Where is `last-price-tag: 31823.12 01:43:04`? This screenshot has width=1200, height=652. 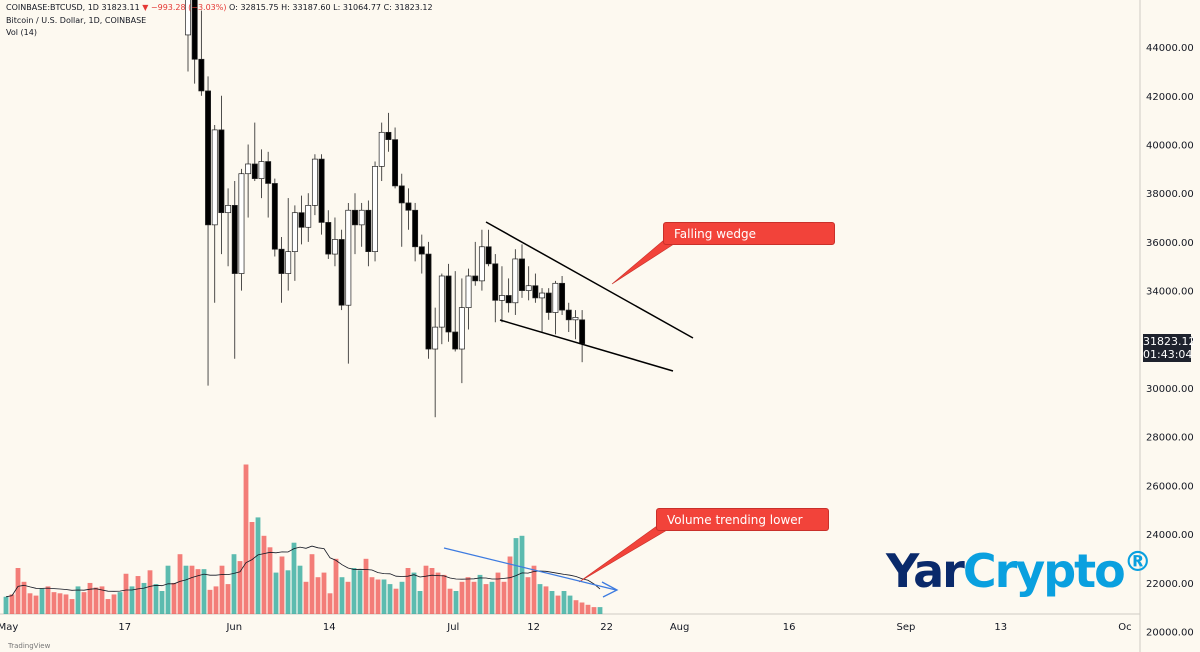
last-price-tag: 31823.12 01:43:04 is located at coordinates (1169, 348).